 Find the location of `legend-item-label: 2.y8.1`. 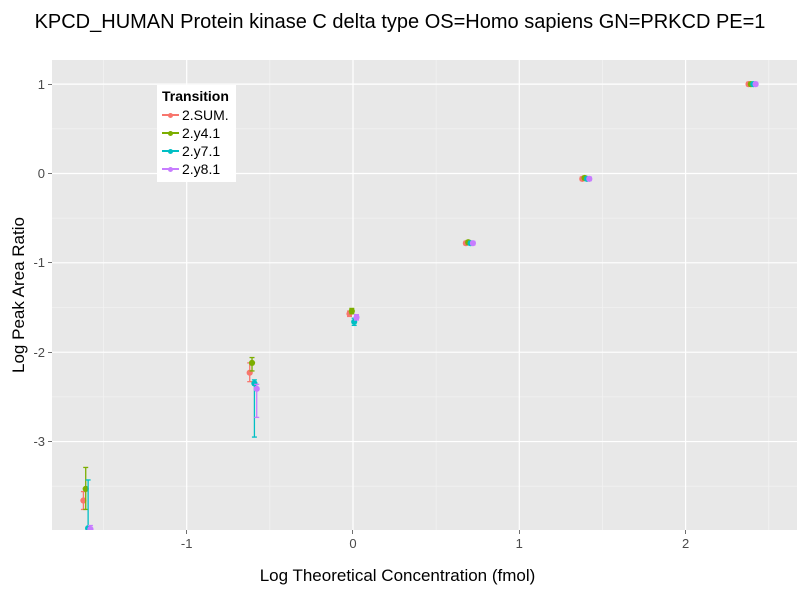

legend-item-label: 2.y8.1 is located at coordinates (201, 169).